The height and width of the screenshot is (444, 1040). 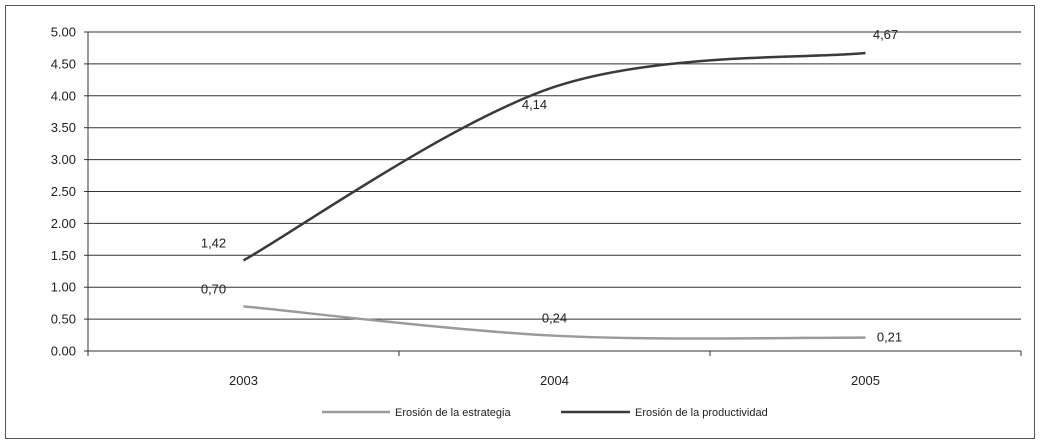 What do you see at coordinates (63, 127) in the screenshot?
I see `y-tick-label: 3.50` at bounding box center [63, 127].